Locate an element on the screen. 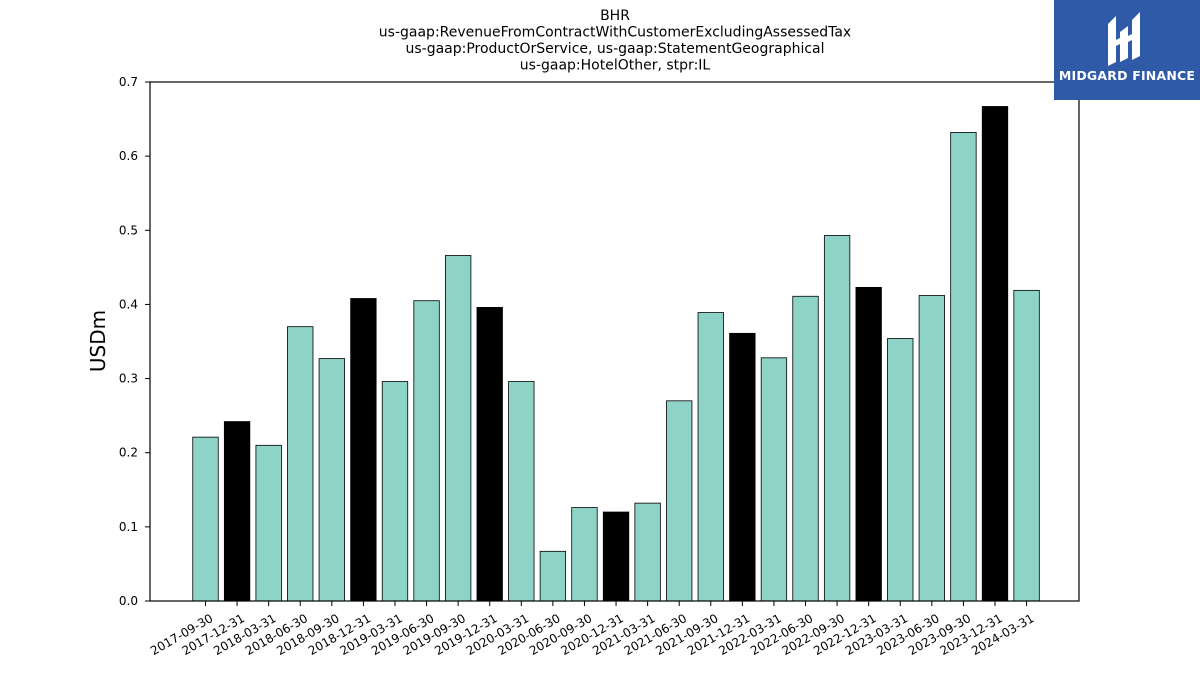  chart-title-line: us-gaap:HotelOther, stpr:IL is located at coordinates (615, 66).